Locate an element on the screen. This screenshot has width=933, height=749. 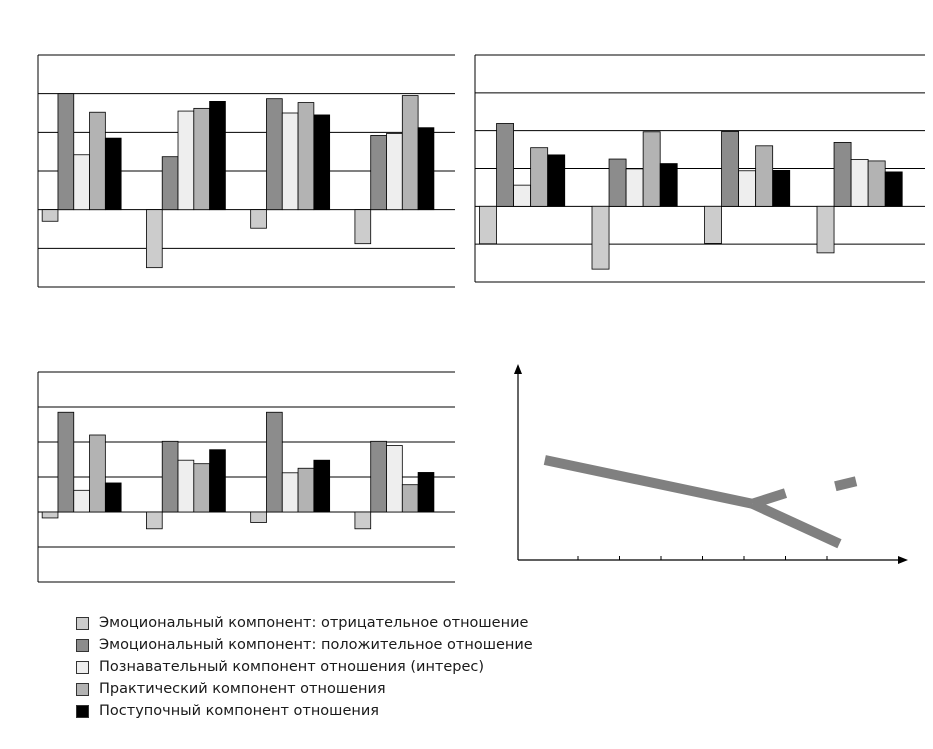
chart-parents-svg is located at coordinates (246, 477).